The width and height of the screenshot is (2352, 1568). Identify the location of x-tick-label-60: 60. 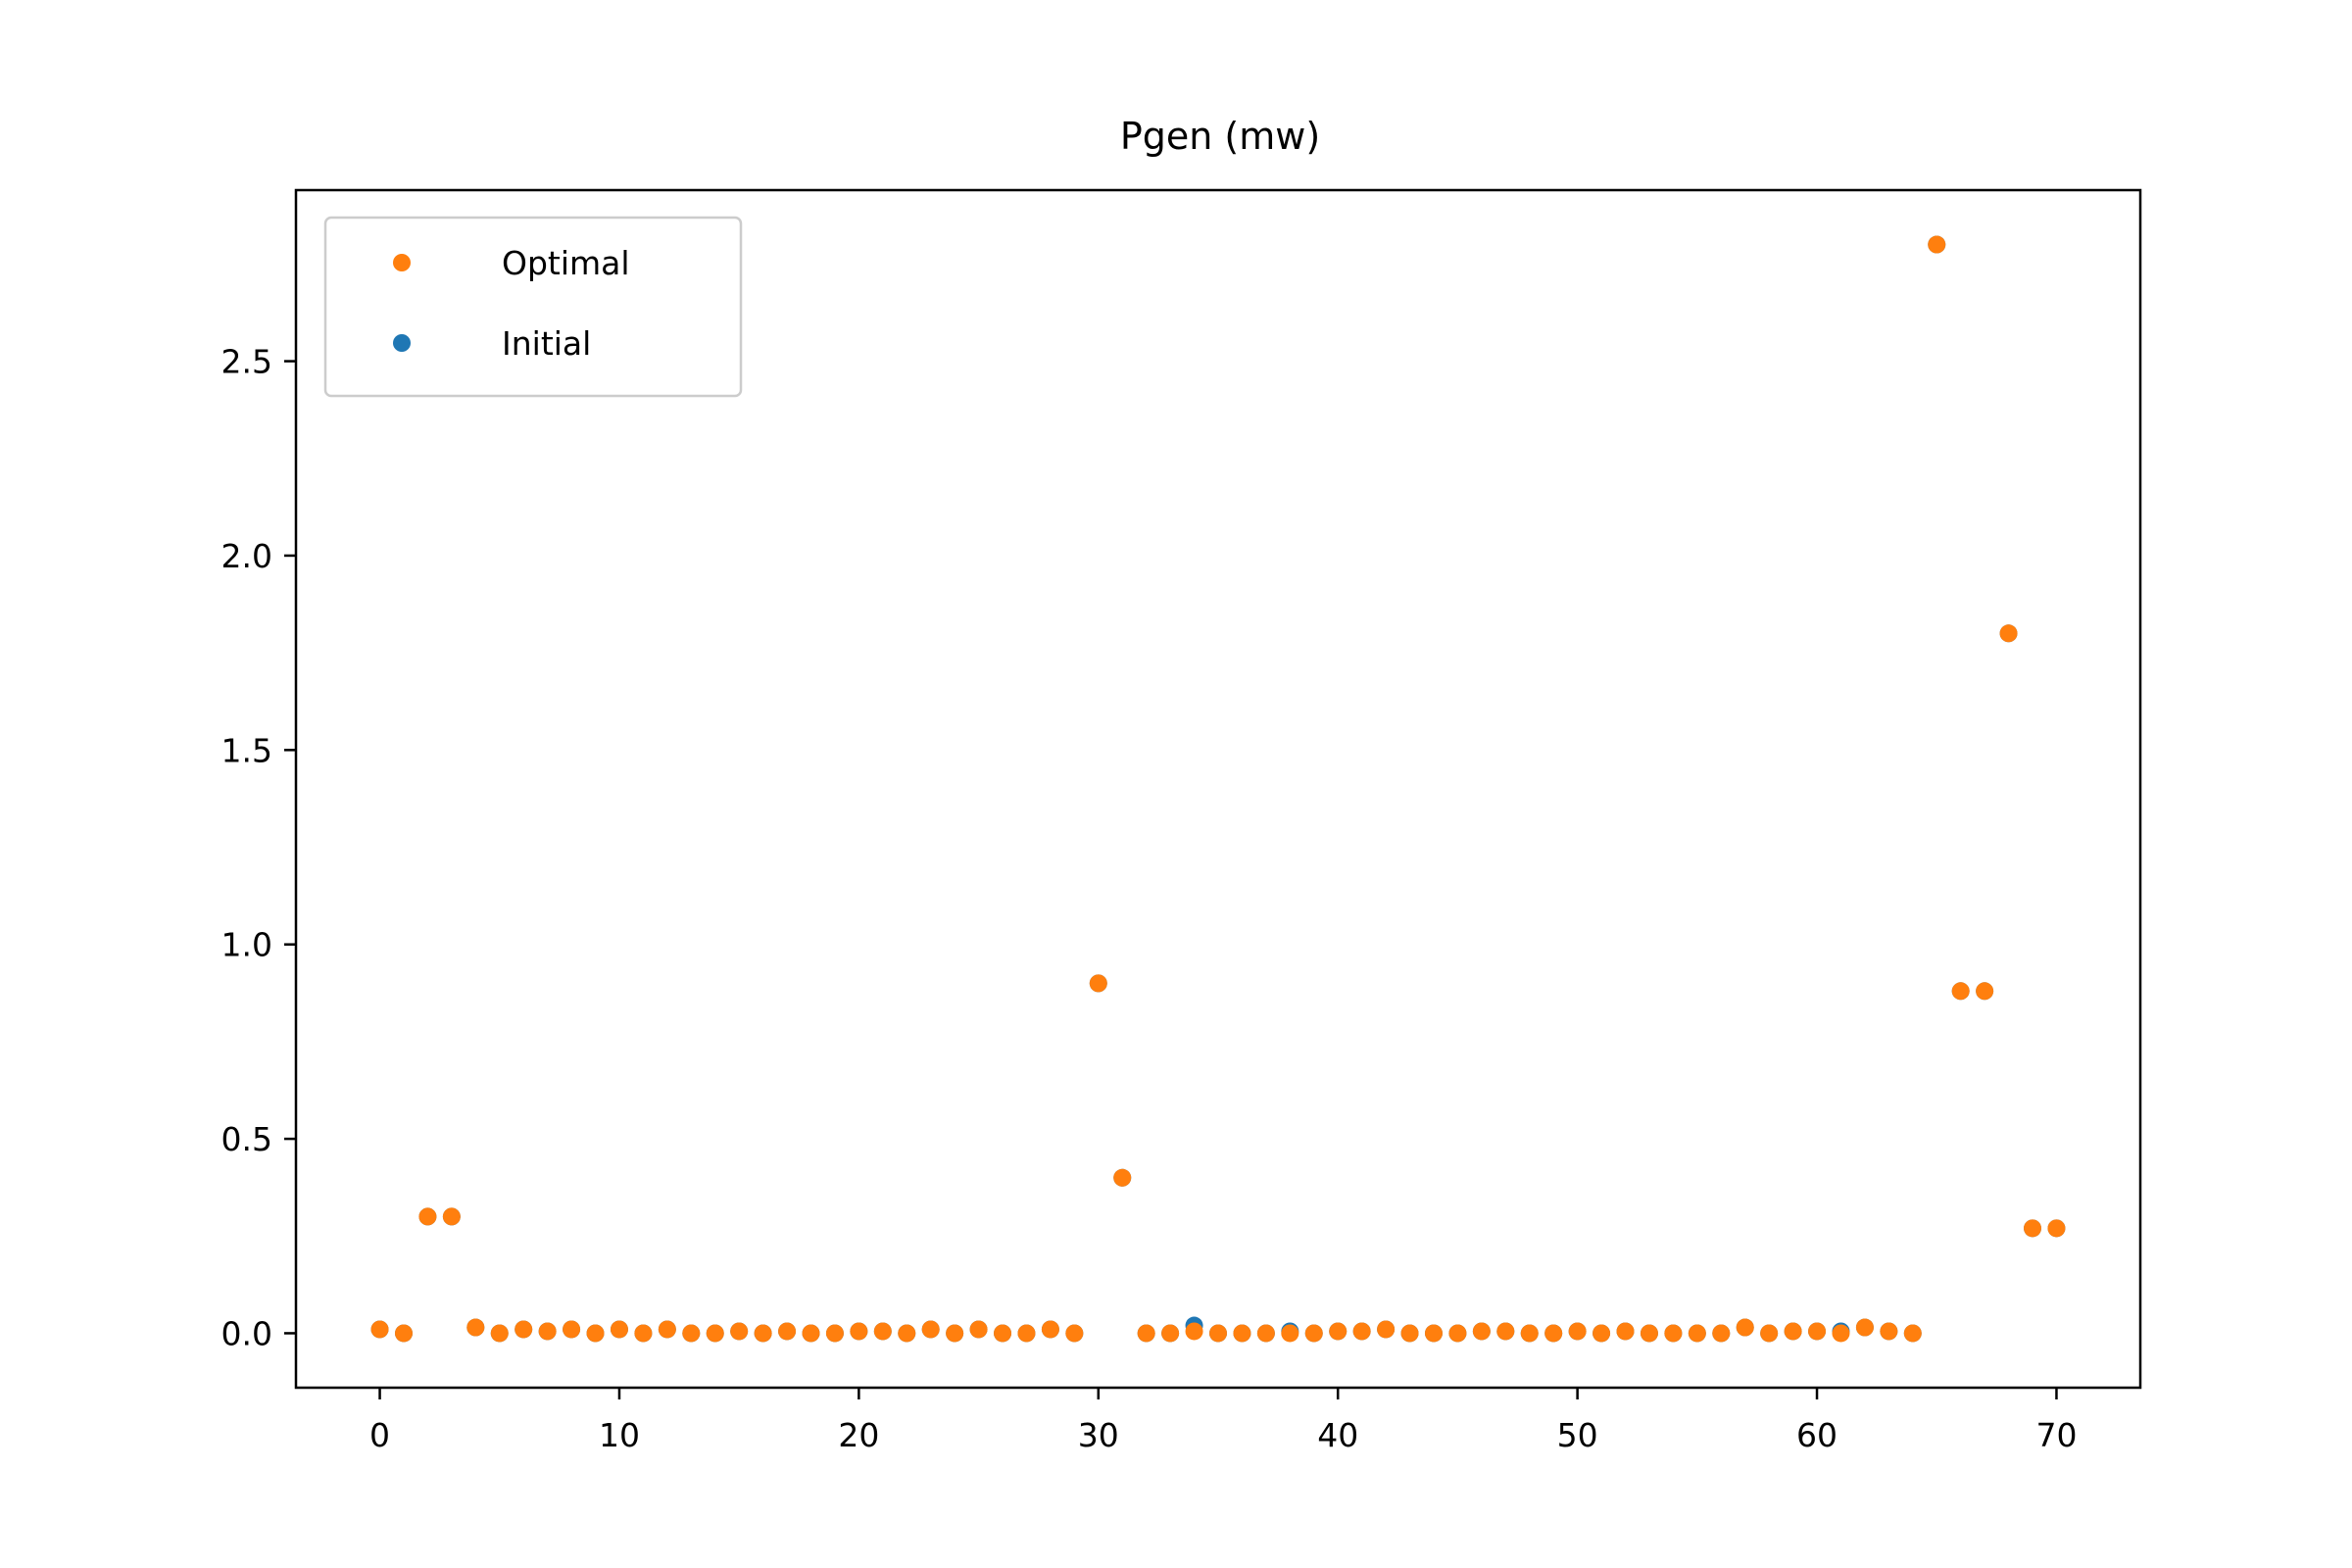
(1817, 1435).